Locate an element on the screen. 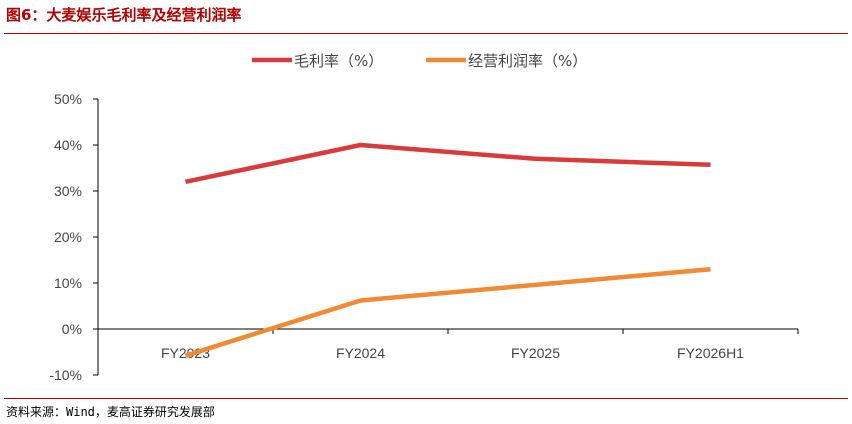 The image size is (852, 424). x-tick-label: FY2023 is located at coordinates (185, 353).